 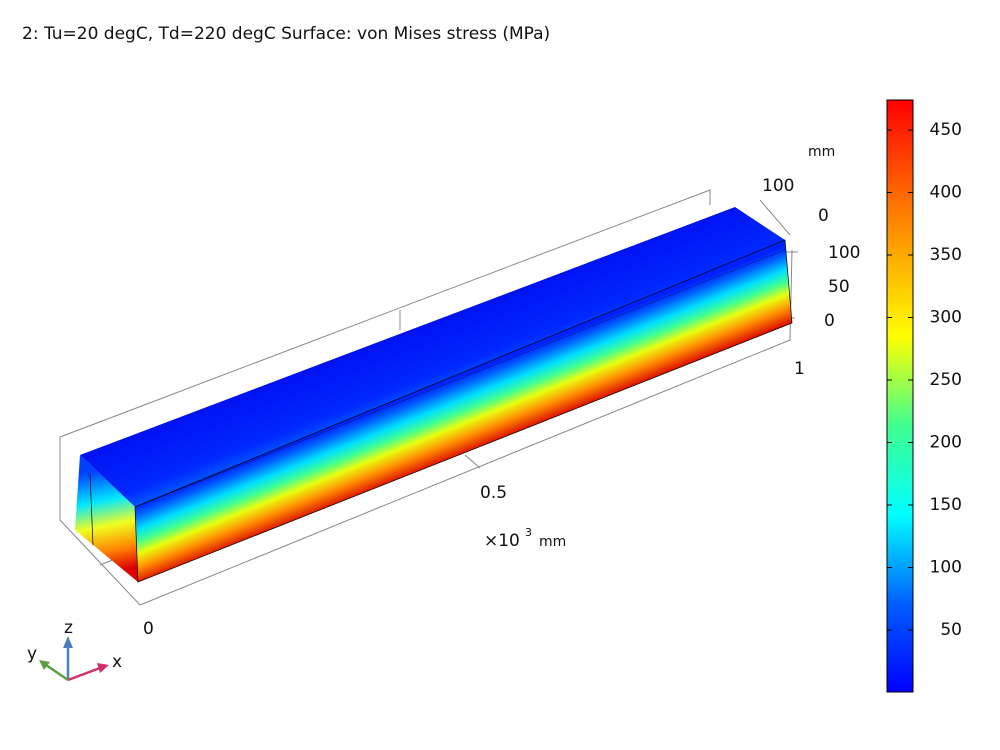 I want to click on z-tick-label: 100, so click(x=844, y=253).